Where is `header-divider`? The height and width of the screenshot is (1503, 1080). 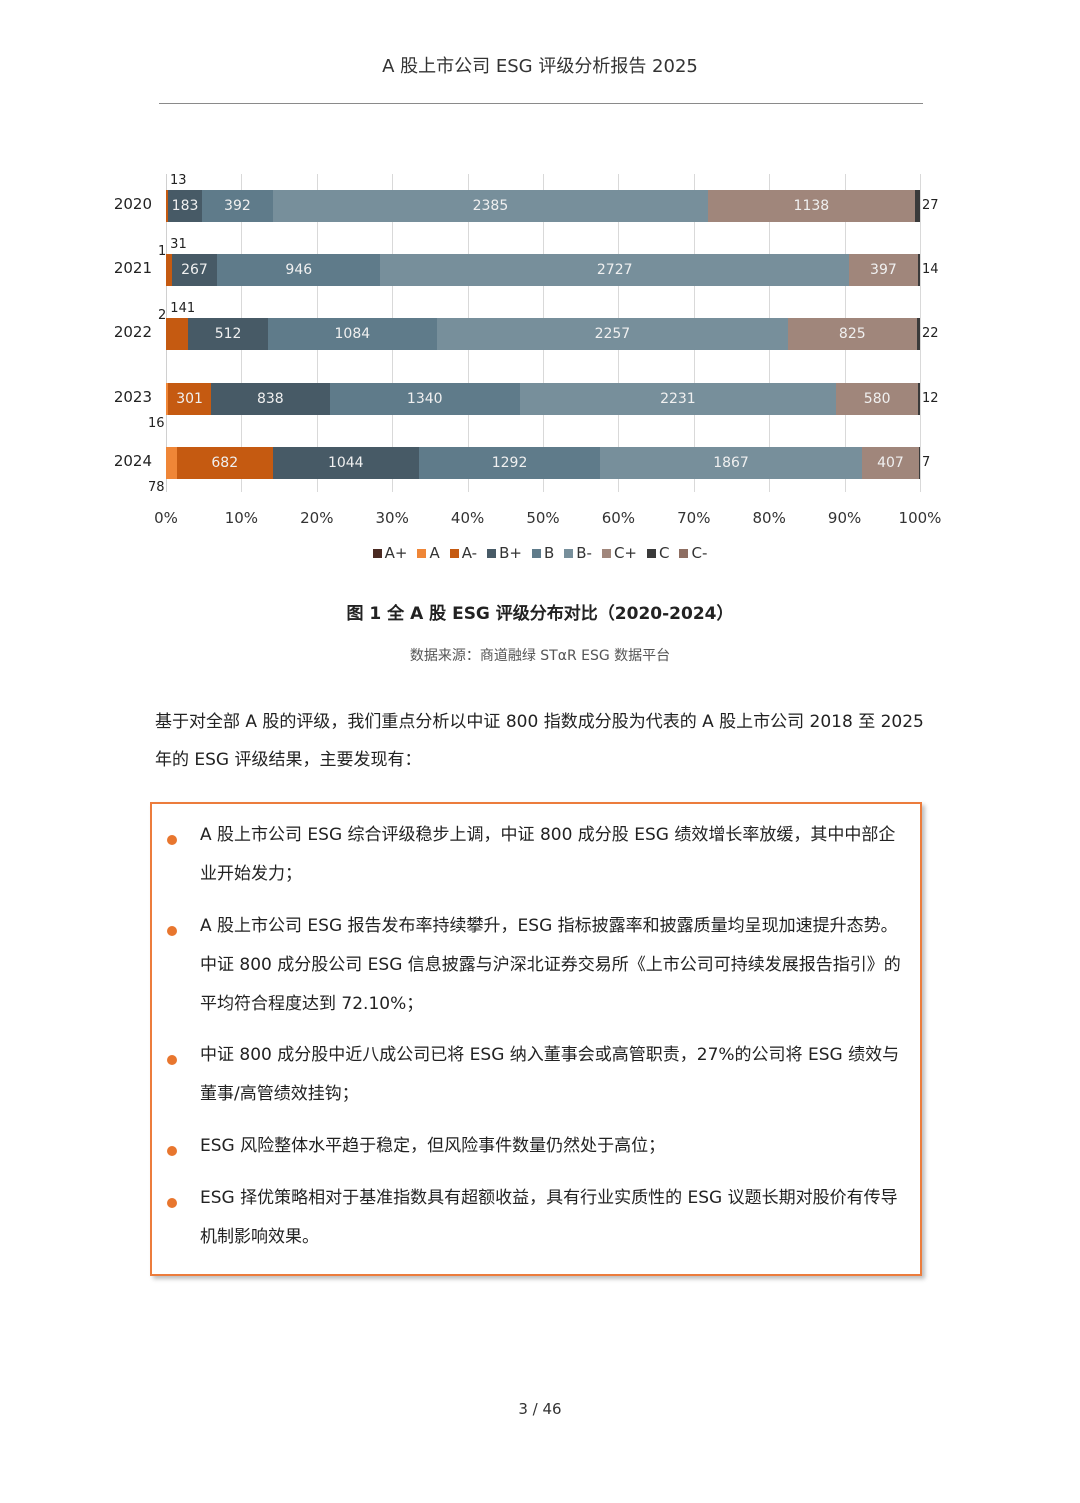
header-divider is located at coordinates (541, 103).